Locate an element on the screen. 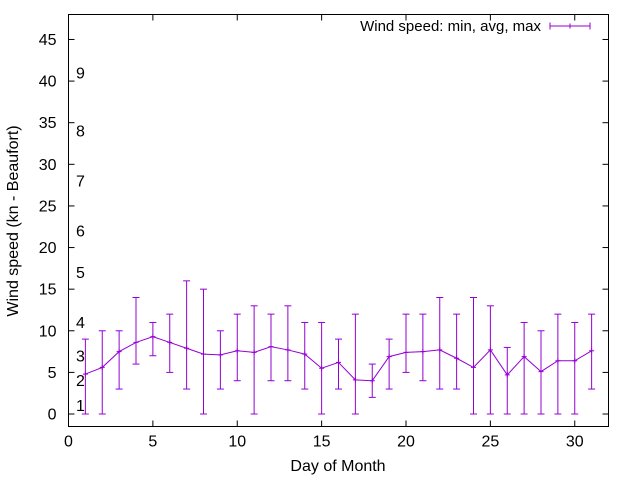 The width and height of the screenshot is (640, 480). beaufort-label: 6 is located at coordinates (80, 231).